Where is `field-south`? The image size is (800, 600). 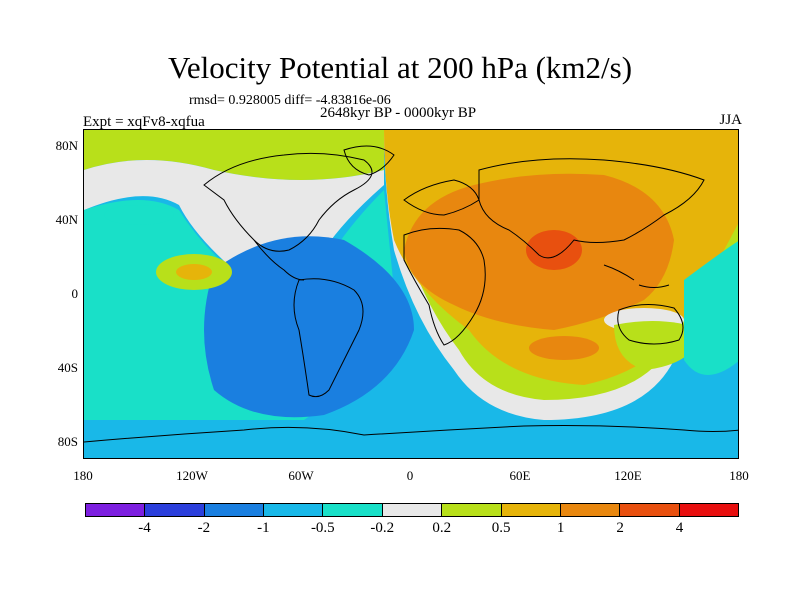
field-south is located at coordinates (411, 440).